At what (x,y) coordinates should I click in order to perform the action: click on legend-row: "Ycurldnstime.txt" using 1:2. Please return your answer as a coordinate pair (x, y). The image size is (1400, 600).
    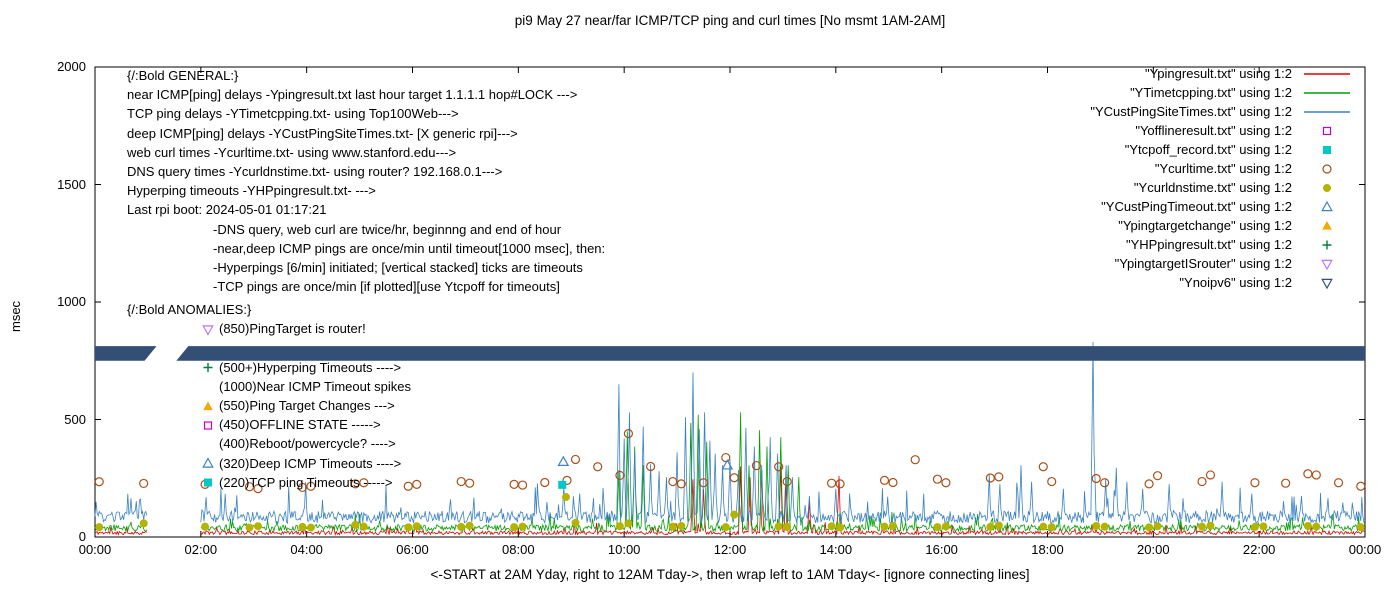
    Looking at the image, I should click on (1132, 187).